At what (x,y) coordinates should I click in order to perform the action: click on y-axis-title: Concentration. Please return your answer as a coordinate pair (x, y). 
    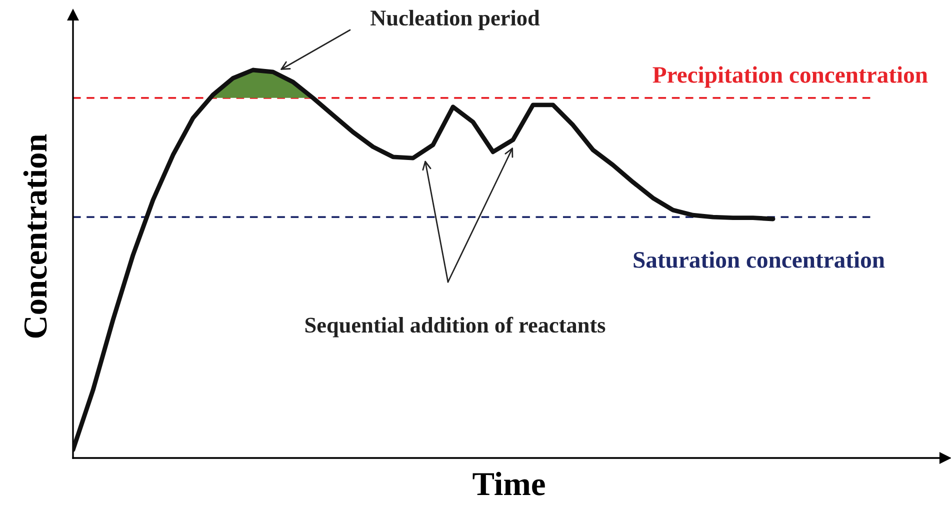
    Looking at the image, I should click on (35, 236).